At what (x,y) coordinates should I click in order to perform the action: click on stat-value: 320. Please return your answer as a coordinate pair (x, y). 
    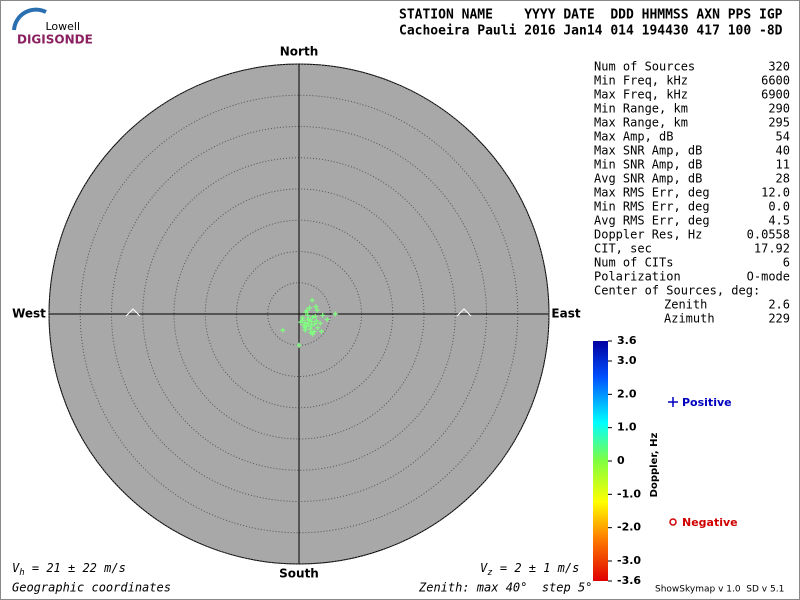
    Looking at the image, I should click on (779, 67).